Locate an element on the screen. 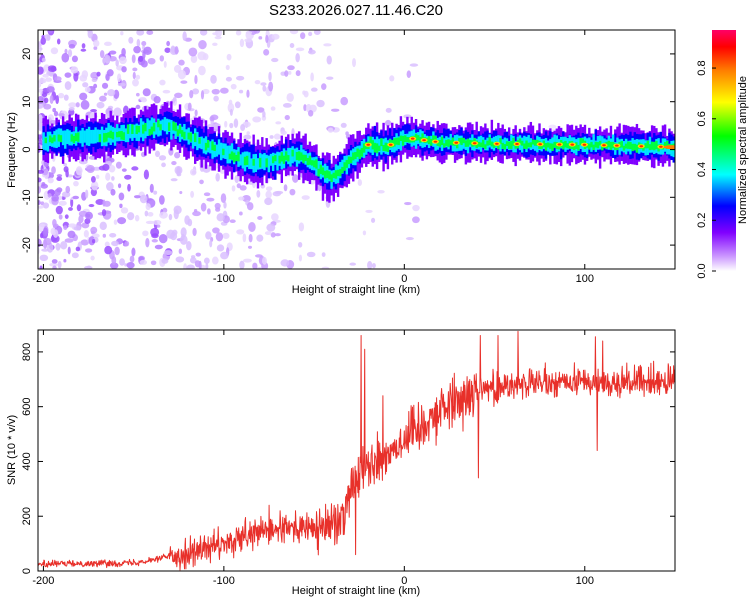  snr-y-label: SNR (10 * v/v) is located at coordinates (12, 450).